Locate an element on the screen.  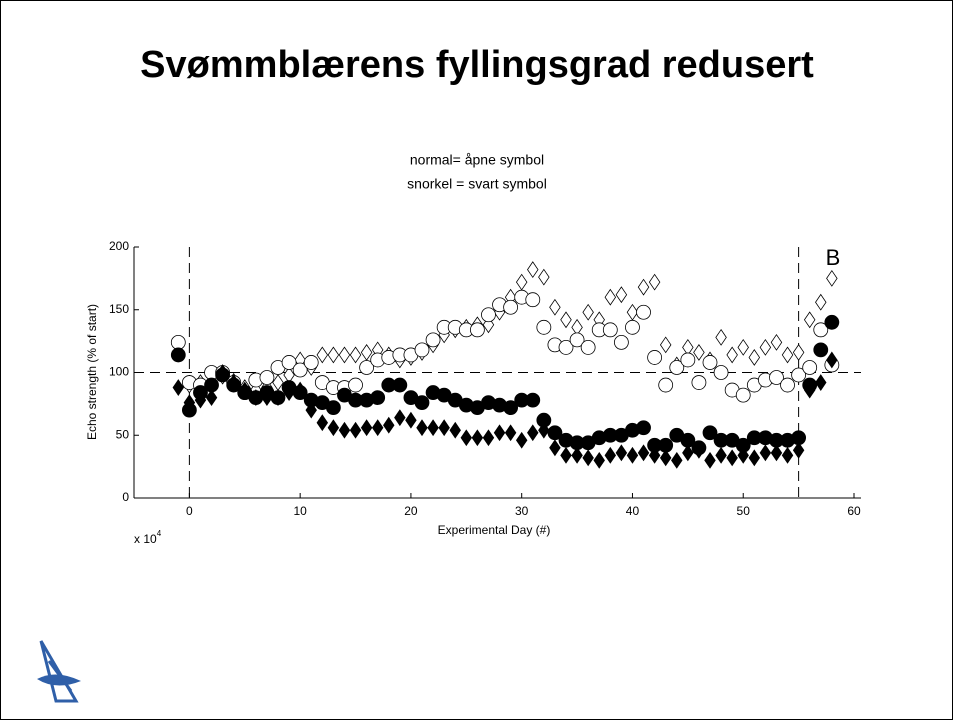
logo-fish is located at coordinates (59, 680).